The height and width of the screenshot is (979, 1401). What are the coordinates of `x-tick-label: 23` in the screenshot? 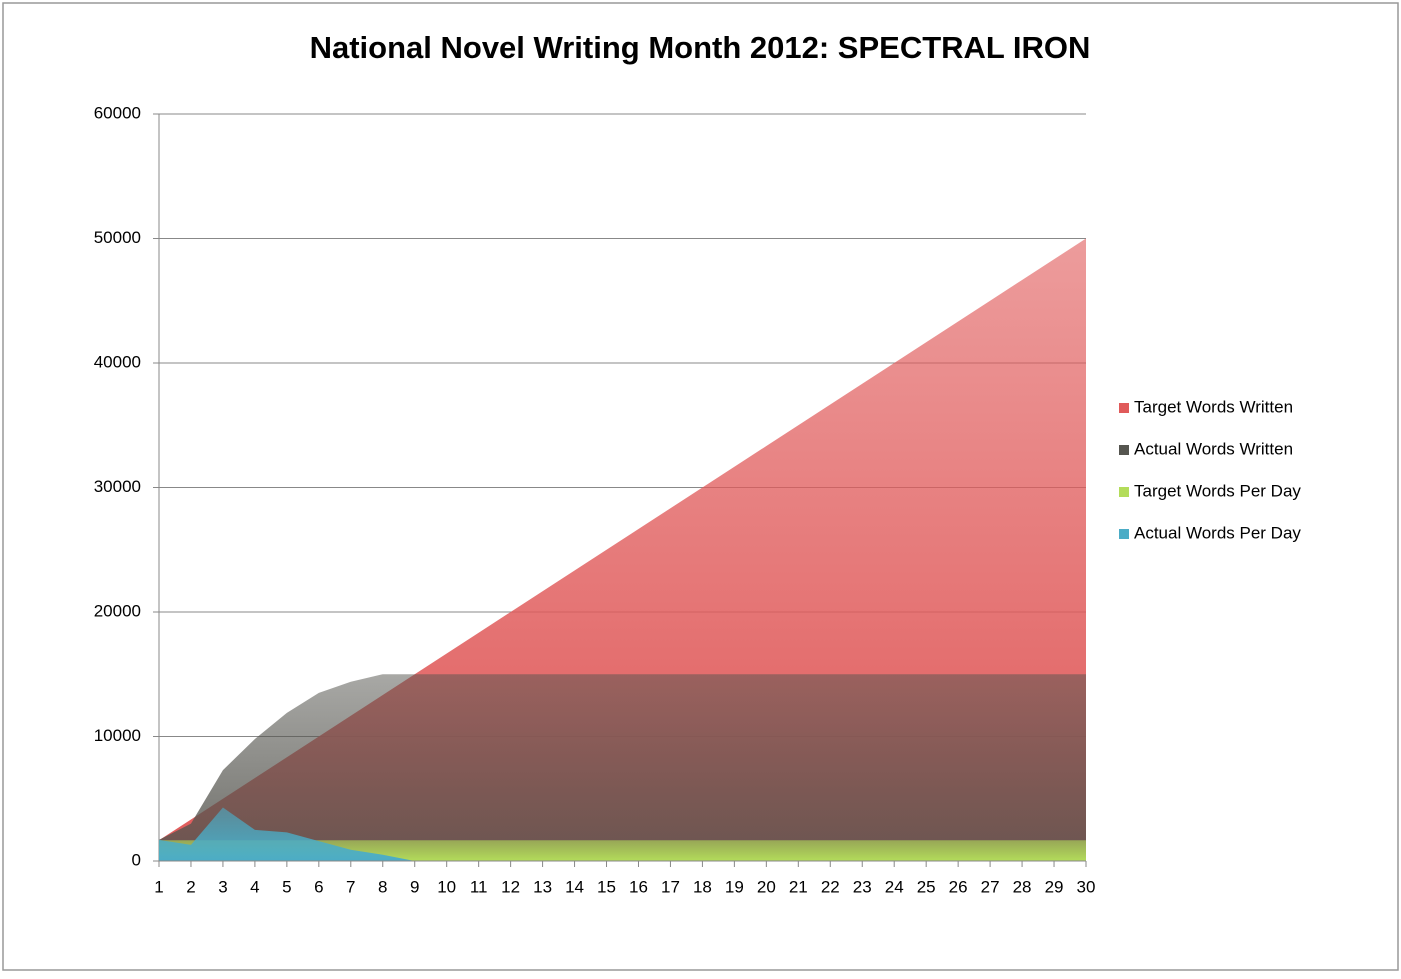 It's located at (862, 886).